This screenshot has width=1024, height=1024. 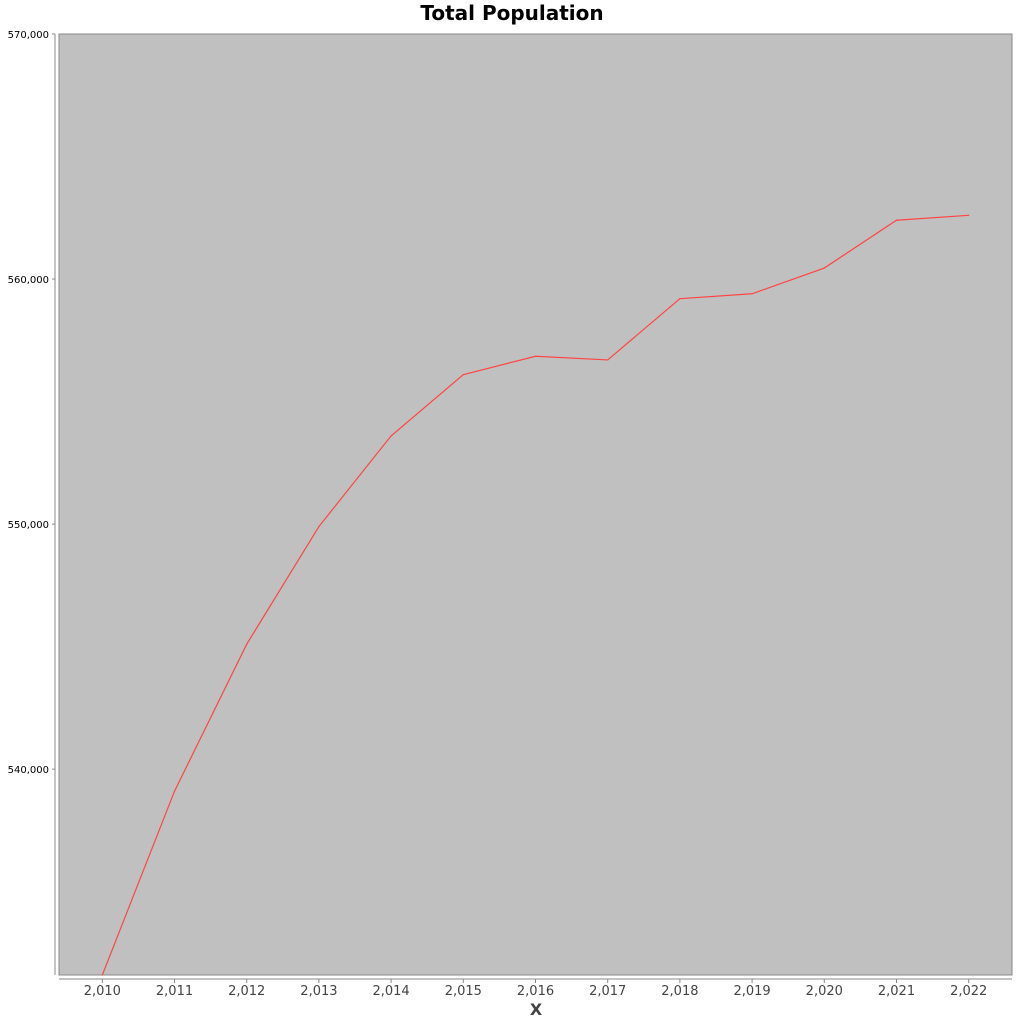 What do you see at coordinates (28, 35) in the screenshot?
I see `y-tick-label: 570,000` at bounding box center [28, 35].